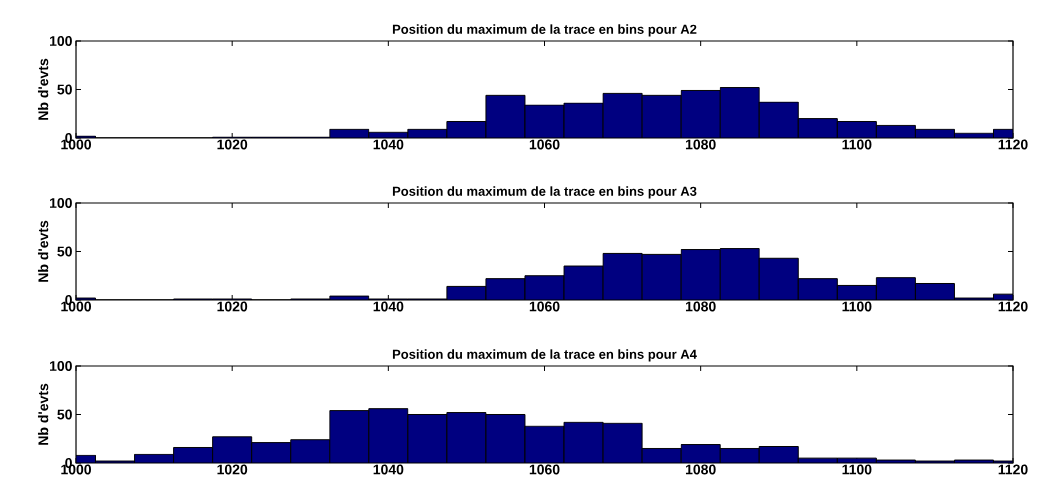 Image resolution: width=1039 pixels, height=494 pixels. Describe the element at coordinates (544, 355) in the screenshot. I see `chart-title: Position du maximum de la trace en bins pour A4` at that location.